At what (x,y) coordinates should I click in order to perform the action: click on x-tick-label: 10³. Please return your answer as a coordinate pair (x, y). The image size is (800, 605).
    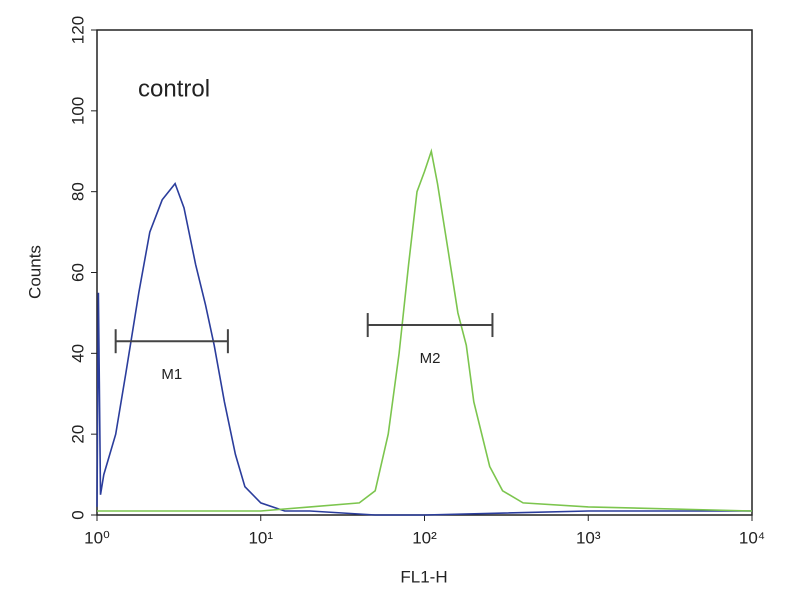
    Looking at the image, I should click on (588, 537).